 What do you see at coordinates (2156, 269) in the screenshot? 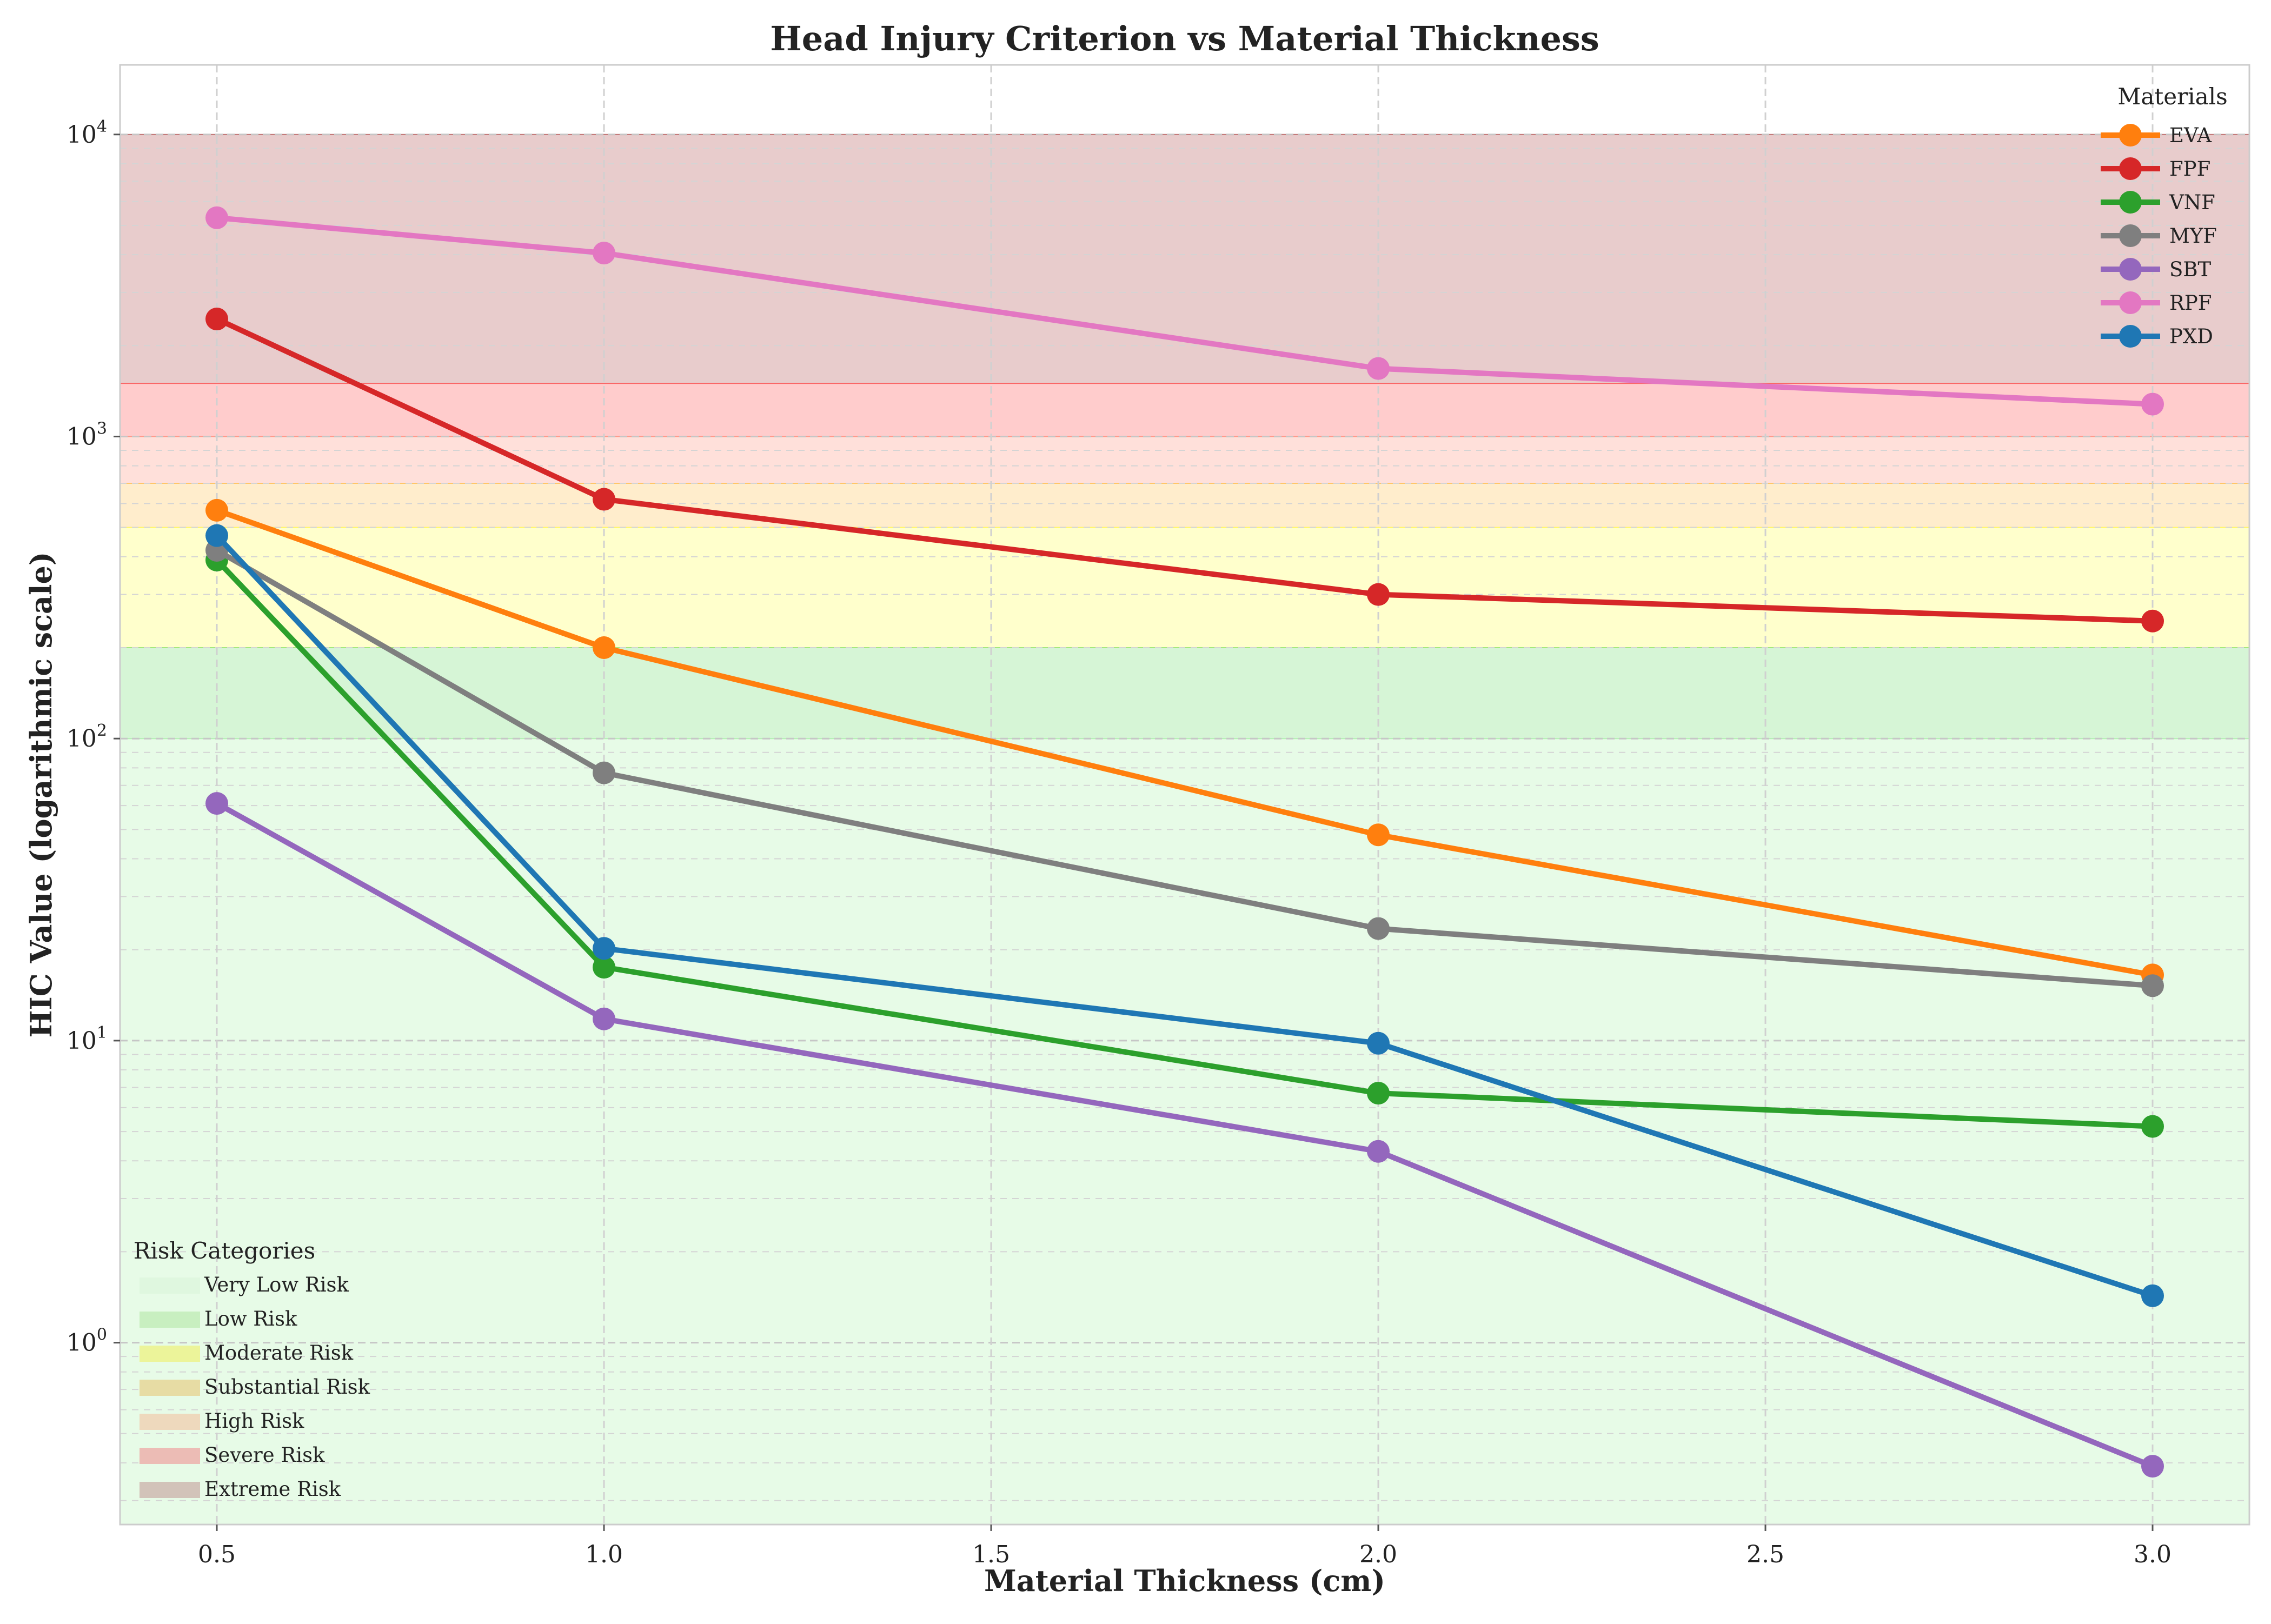
I see `legend-item-sbt: SBT` at bounding box center [2156, 269].